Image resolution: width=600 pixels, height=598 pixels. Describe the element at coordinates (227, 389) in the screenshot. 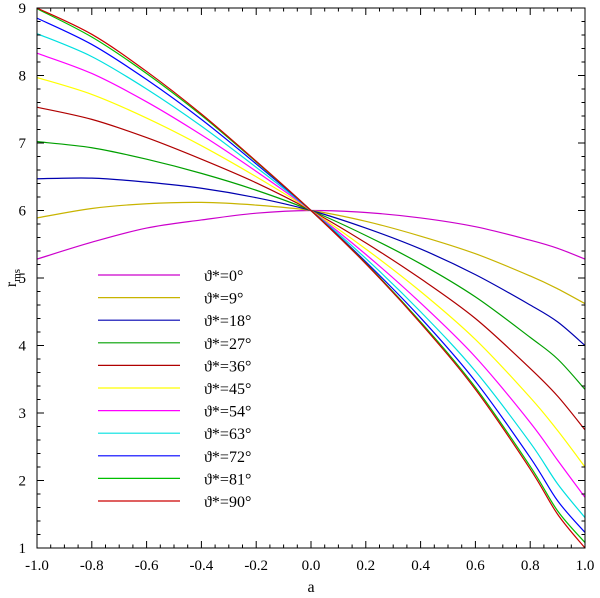

I see `legend-label-theta-45: ϑ*=45°` at that location.